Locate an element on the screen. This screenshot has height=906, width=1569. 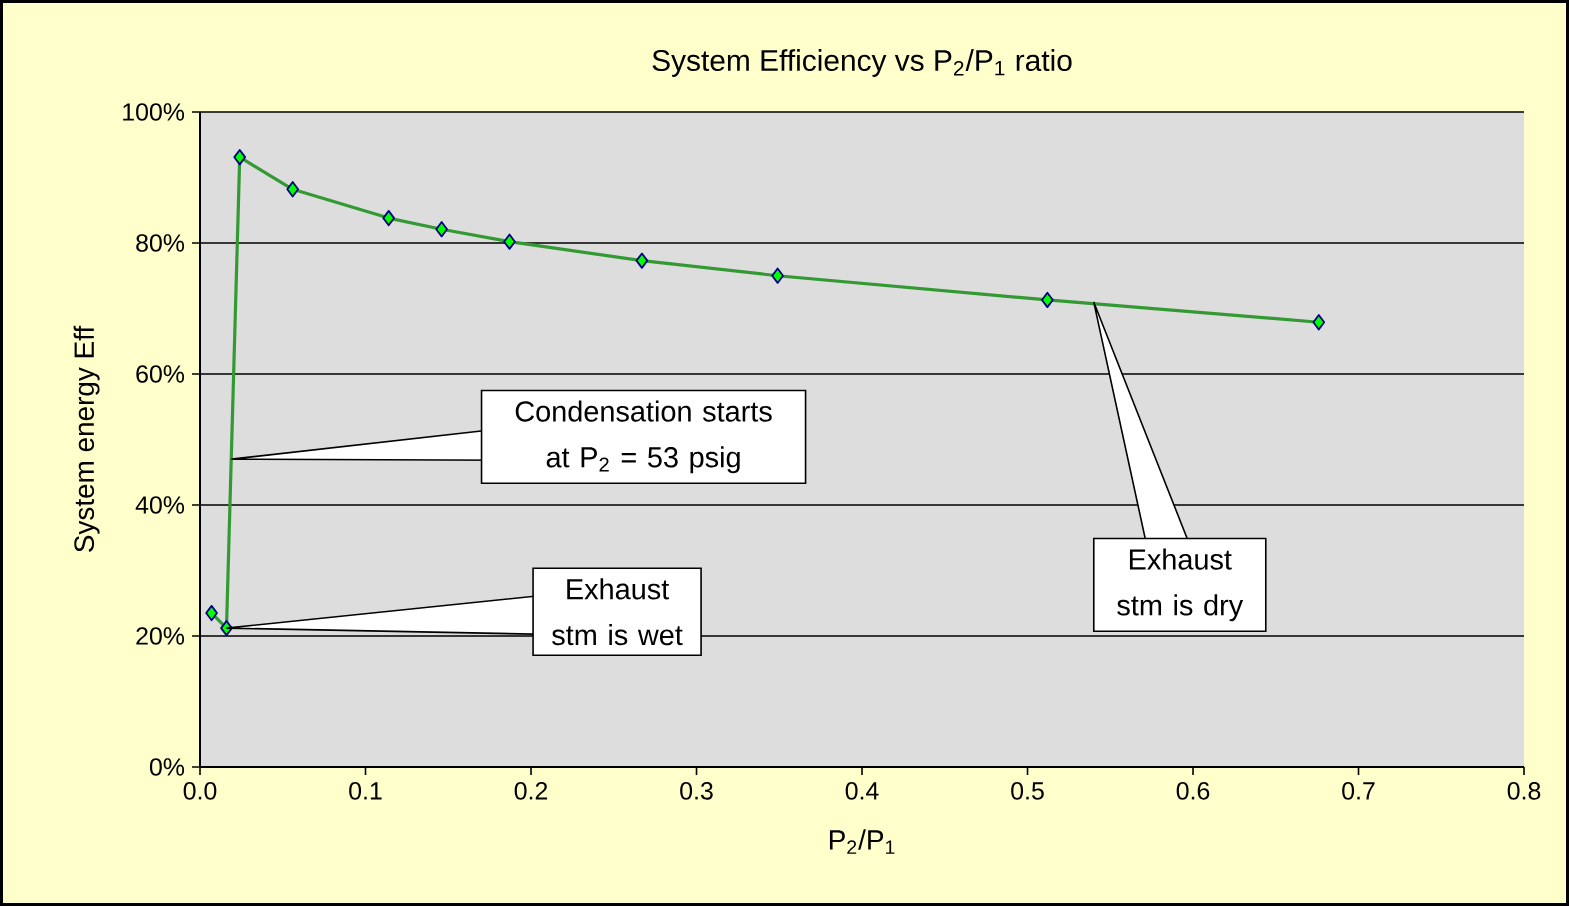
y-axis-title: System energy Eff is located at coordinates (86, 438).